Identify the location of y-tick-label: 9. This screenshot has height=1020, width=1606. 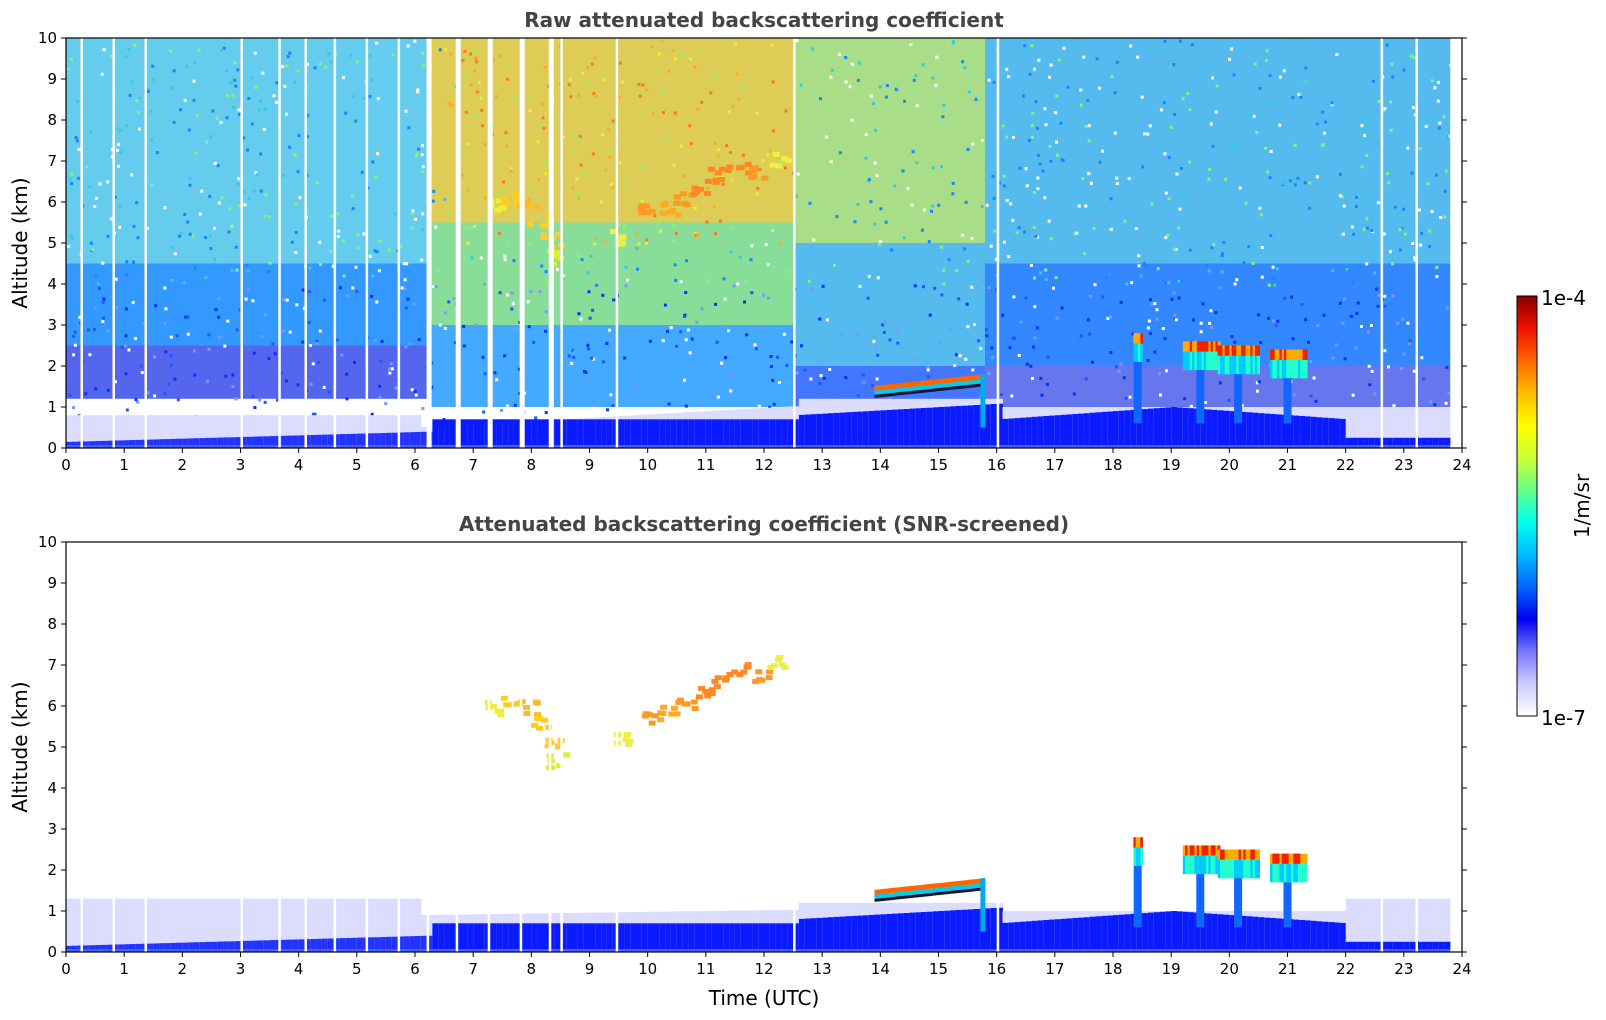
(52, 583).